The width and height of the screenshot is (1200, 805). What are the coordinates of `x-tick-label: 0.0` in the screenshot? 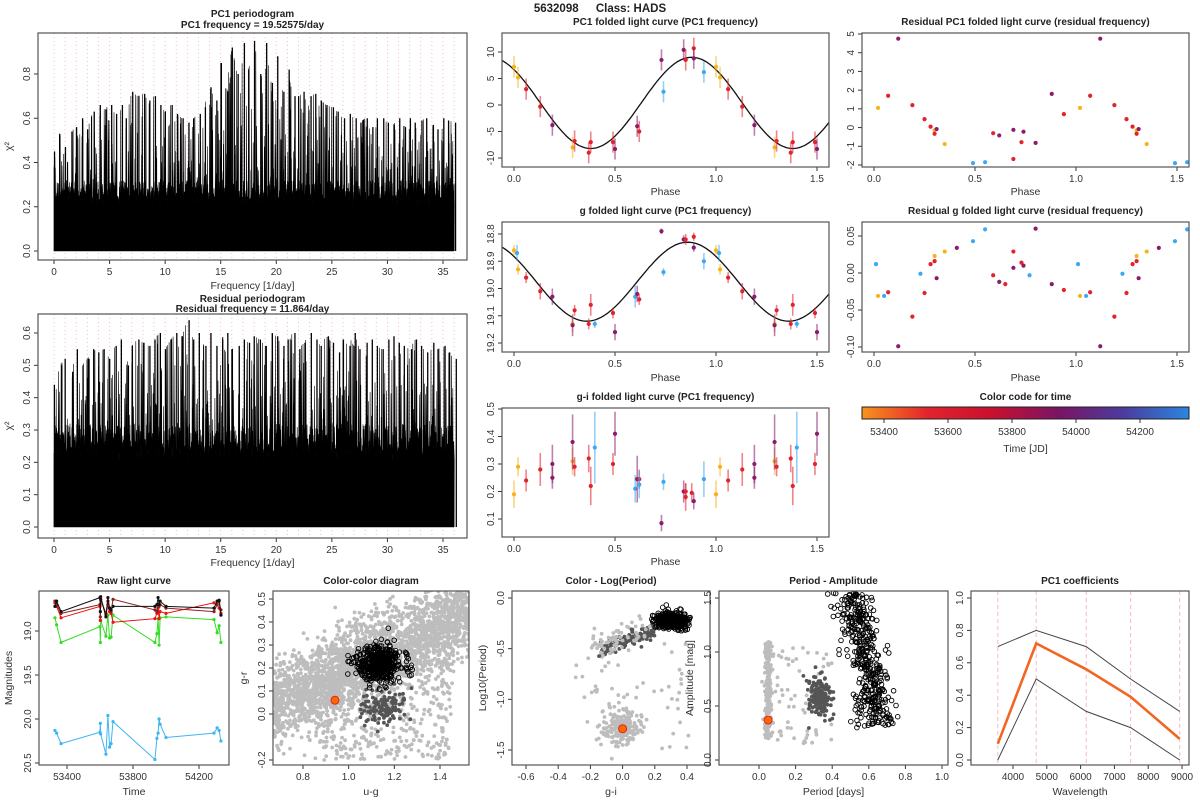 It's located at (514, 549).